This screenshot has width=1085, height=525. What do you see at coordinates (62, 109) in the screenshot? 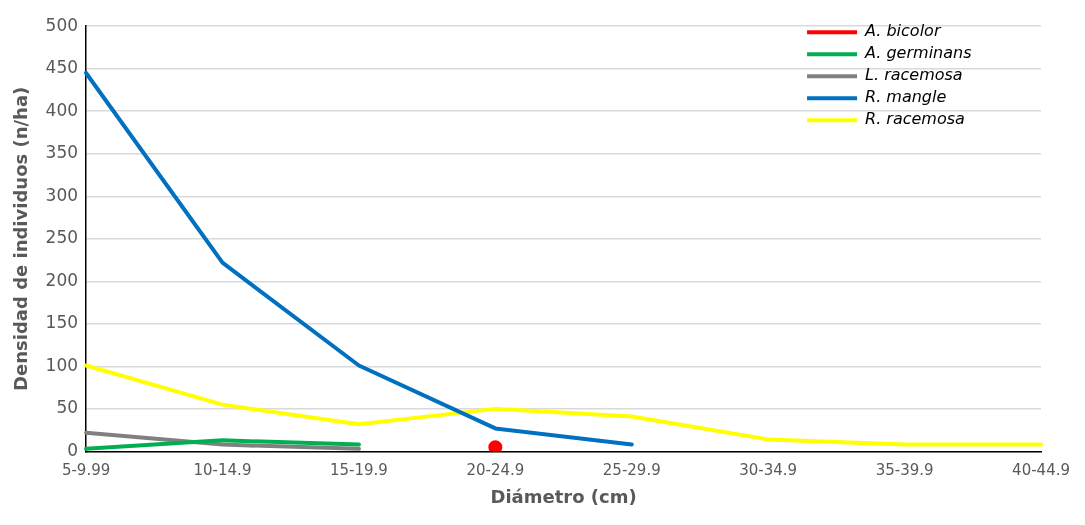
I see `y-tick-label: 400` at bounding box center [62, 109].